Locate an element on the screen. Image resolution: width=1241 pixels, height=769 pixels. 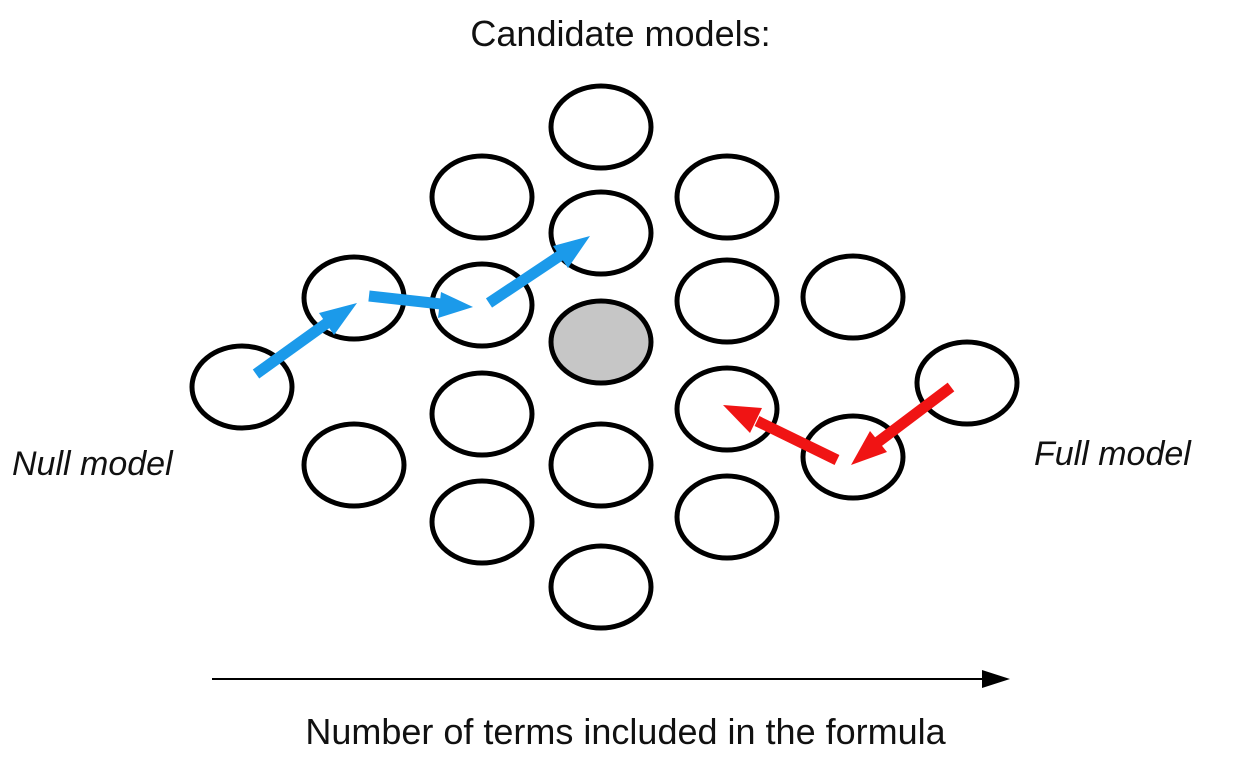
terms-axis-arrow is located at coordinates (611, 679).